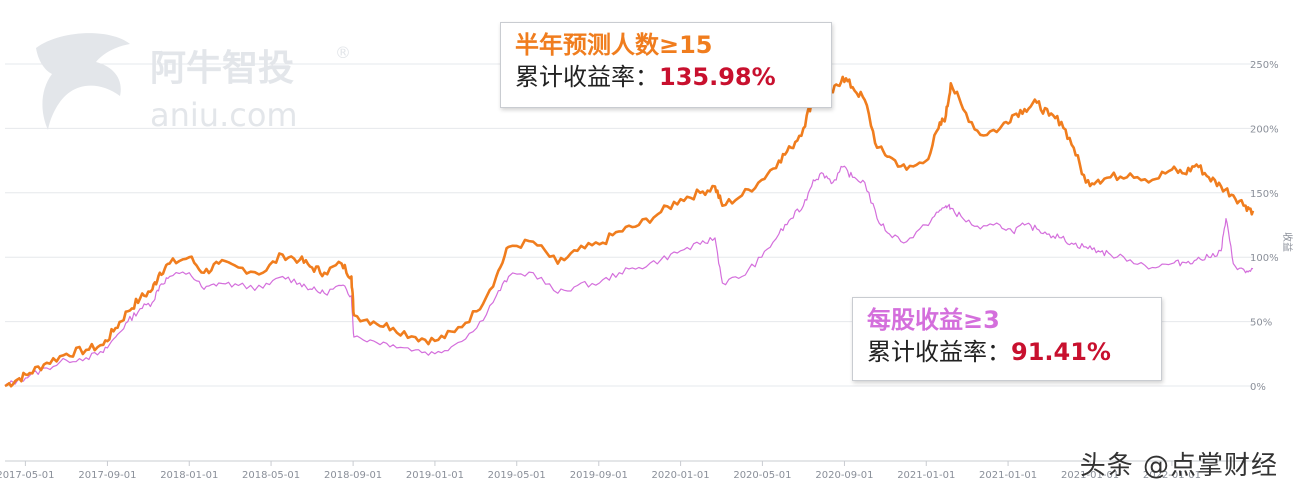 The width and height of the screenshot is (1300, 492). What do you see at coordinates (587, 77) in the screenshot?
I see `series1-return-label: 累计收益率：` at bounding box center [587, 77].